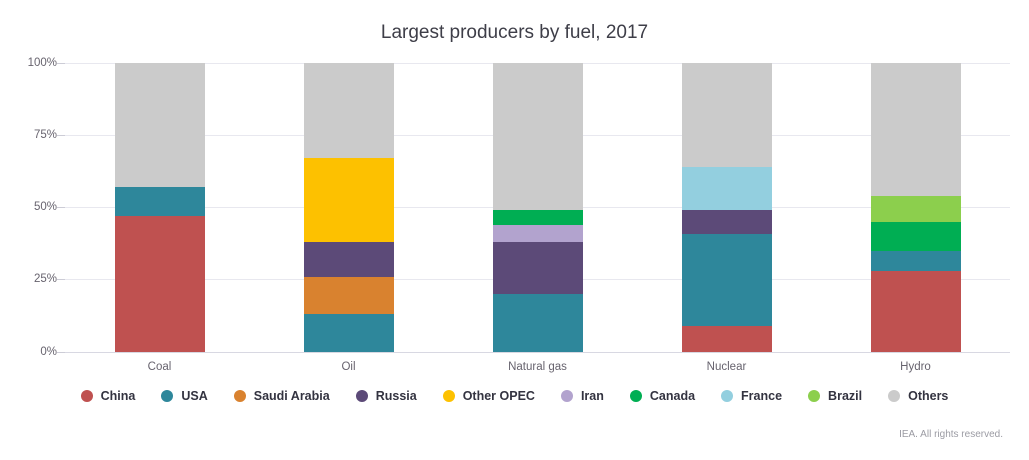  What do you see at coordinates (291, 396) in the screenshot?
I see `legend-label: Saudi Arabia` at bounding box center [291, 396].